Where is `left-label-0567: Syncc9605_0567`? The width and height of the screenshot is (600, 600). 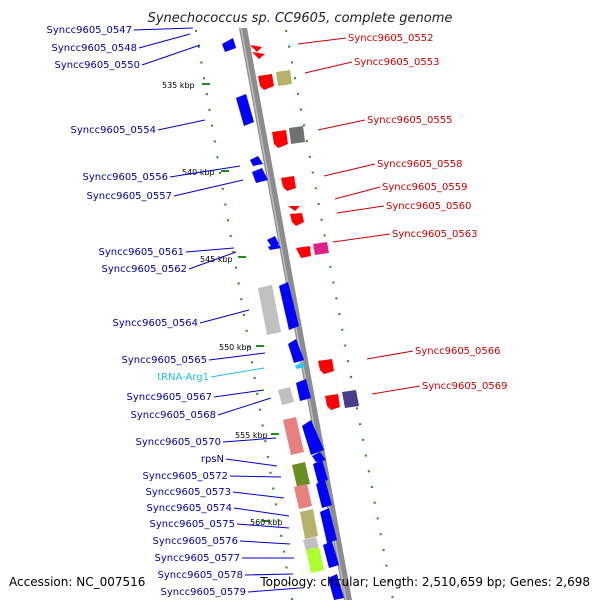
left-label-0567: Syncc9605_0567 is located at coordinates (170, 397).